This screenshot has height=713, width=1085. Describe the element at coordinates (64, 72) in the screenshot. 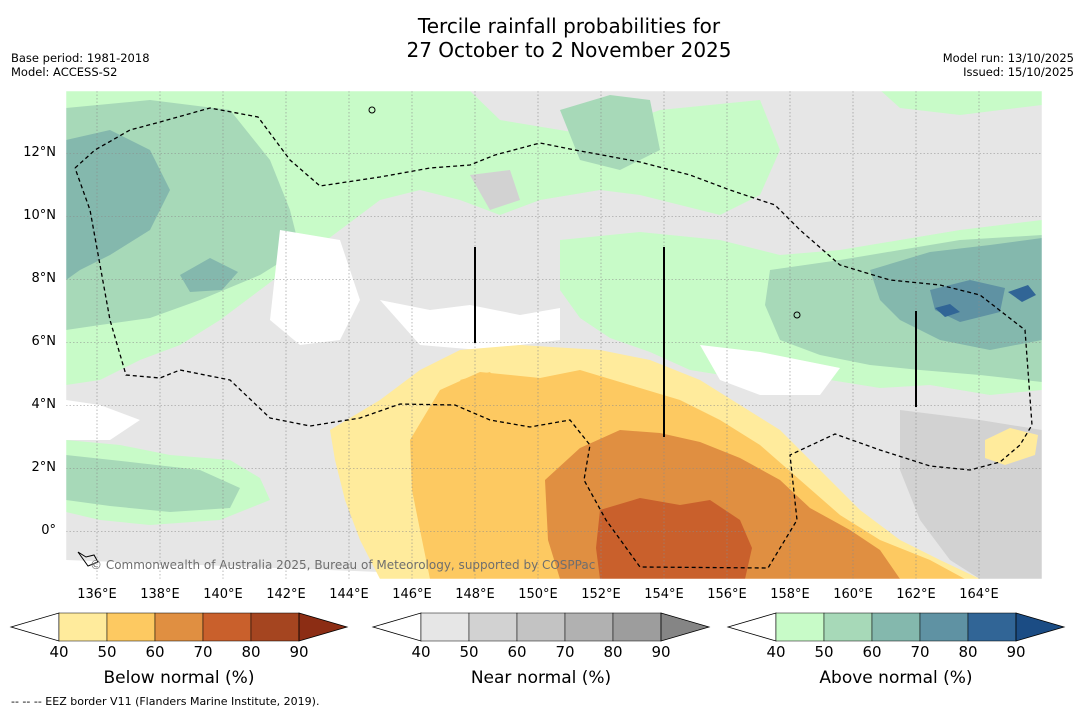

I see `model-name: Model: ACCESS-S2` at that location.